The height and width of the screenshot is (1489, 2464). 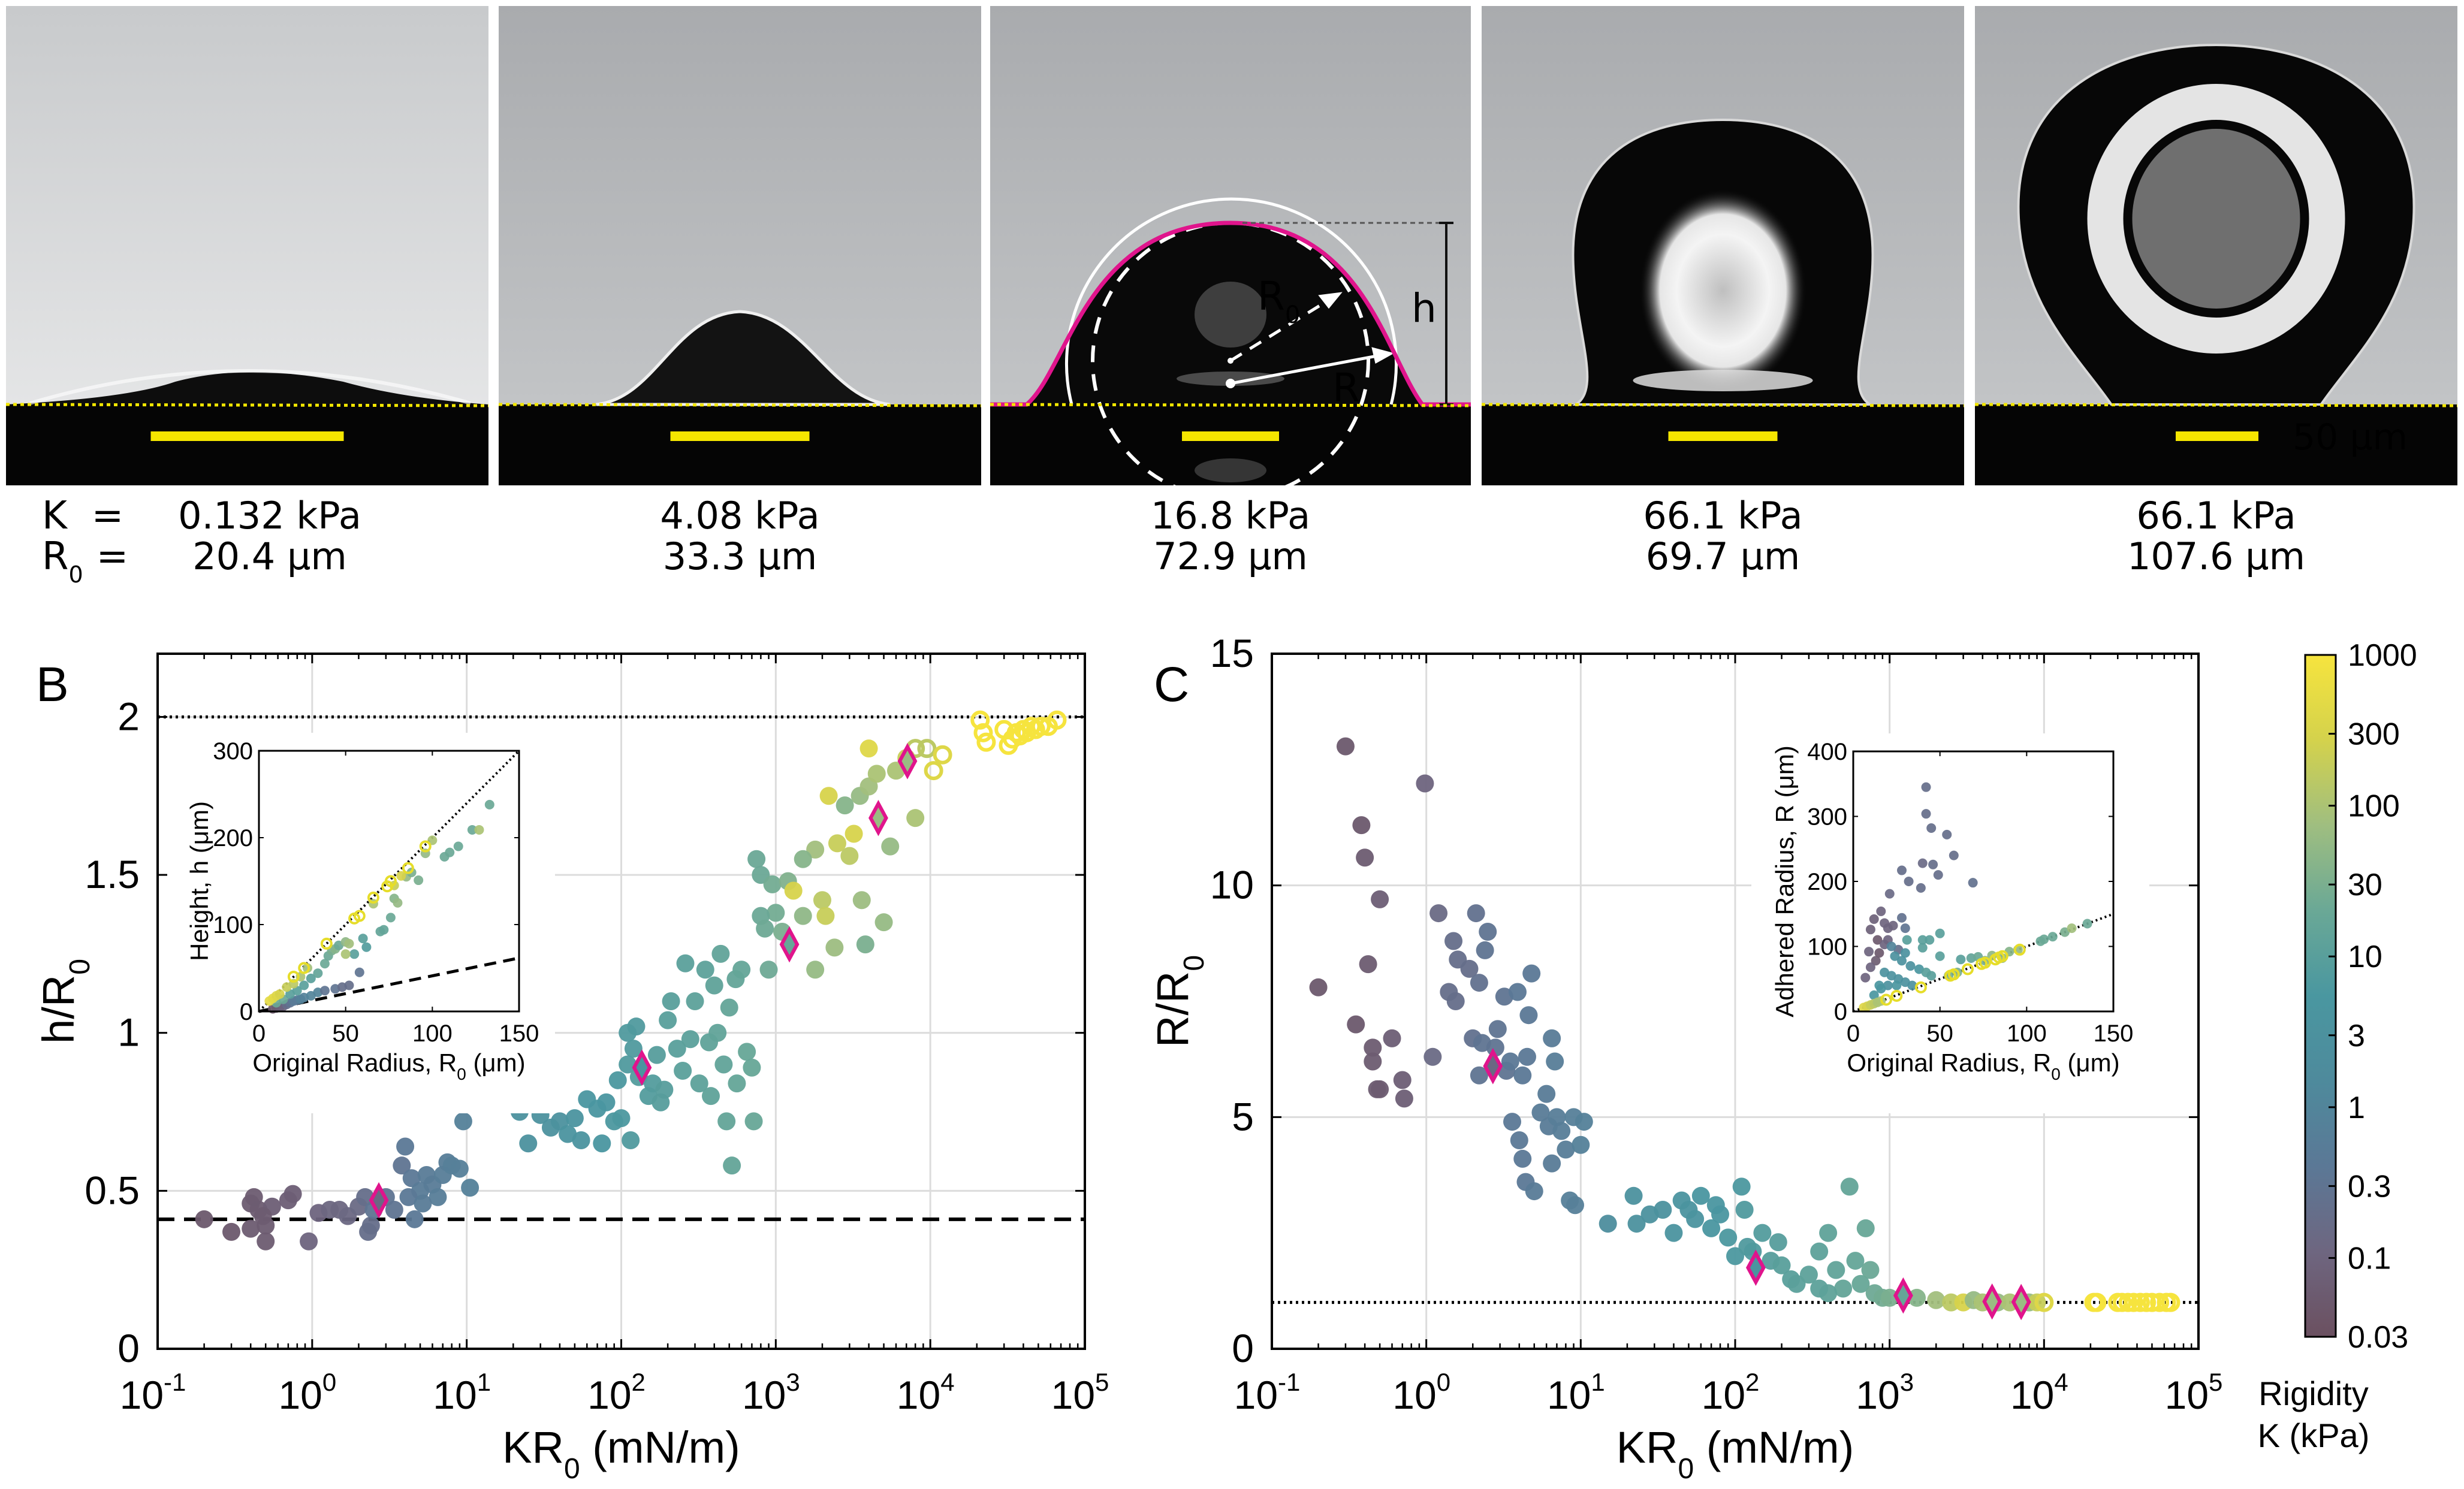 I want to click on x-tick-label: 10⁴, so click(x=926, y=1392).